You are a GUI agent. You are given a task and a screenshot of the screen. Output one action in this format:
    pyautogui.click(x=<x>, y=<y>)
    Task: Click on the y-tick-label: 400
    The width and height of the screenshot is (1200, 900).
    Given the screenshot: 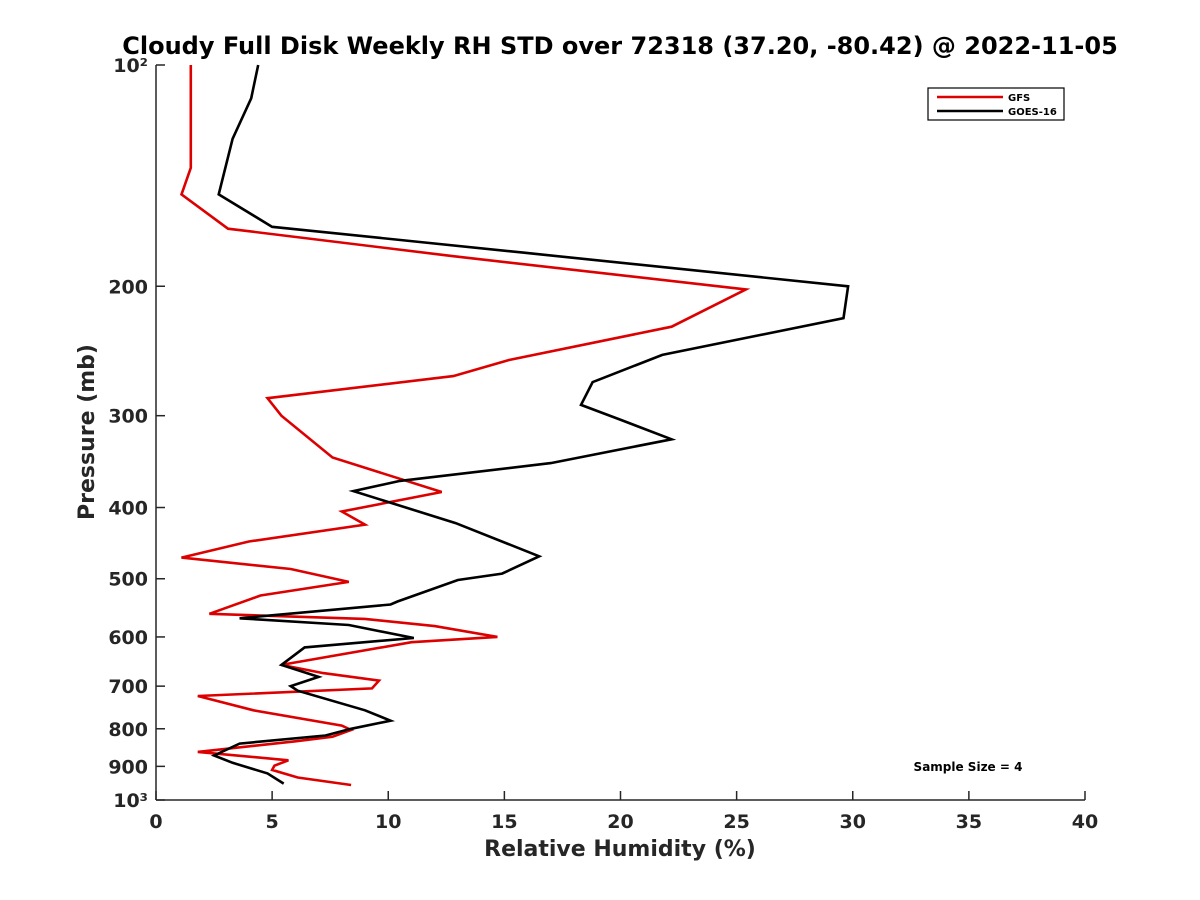 What is the action you would take?
    pyautogui.click(x=128, y=509)
    